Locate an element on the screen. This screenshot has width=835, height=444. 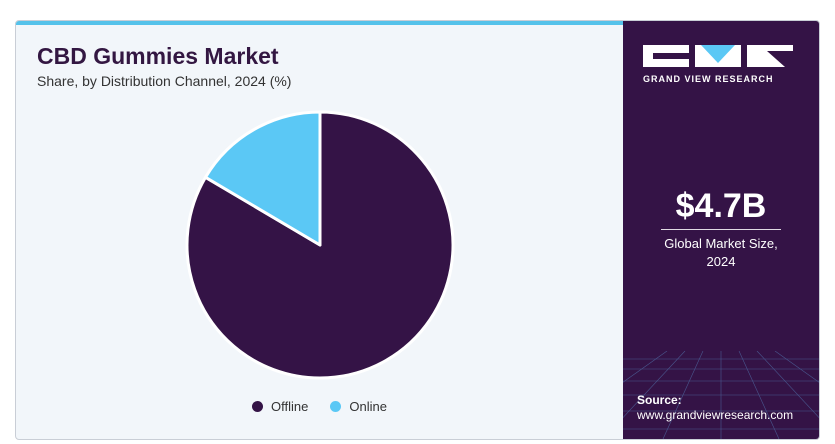
market-size-value: $4.7B is located at coordinates (721, 206).